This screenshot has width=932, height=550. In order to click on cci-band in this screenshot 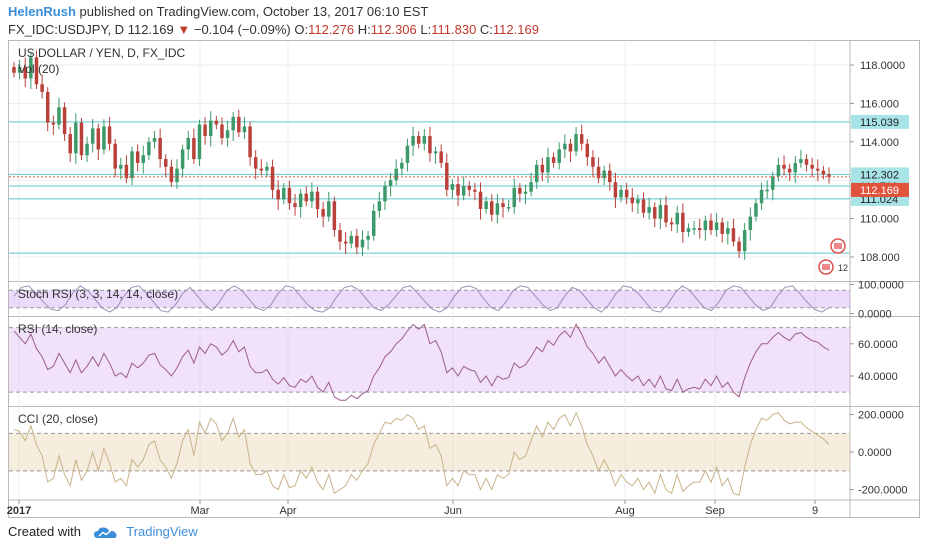, I will do `click(429, 452)`.